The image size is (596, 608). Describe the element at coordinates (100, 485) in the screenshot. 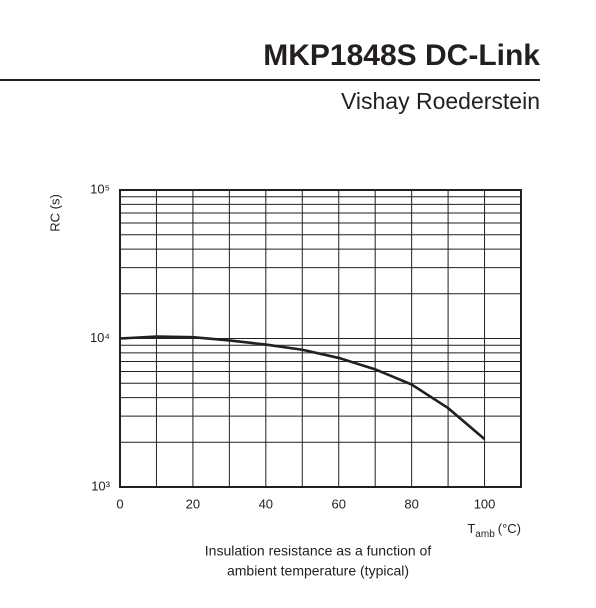

I see `y-tick-label: 10³` at that location.